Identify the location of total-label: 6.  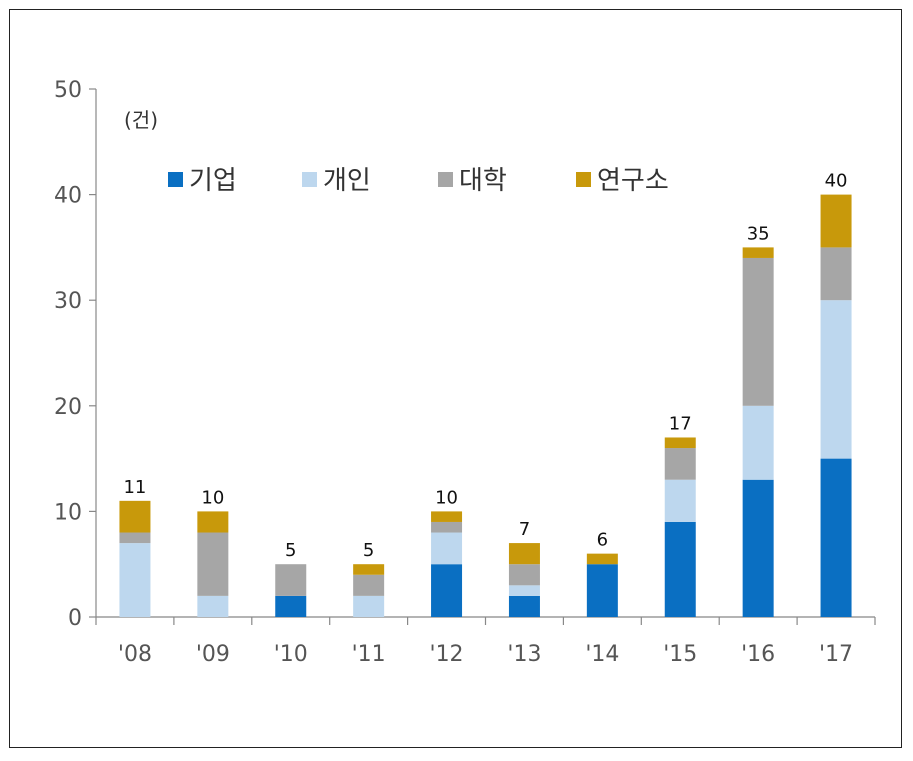
(602, 540).